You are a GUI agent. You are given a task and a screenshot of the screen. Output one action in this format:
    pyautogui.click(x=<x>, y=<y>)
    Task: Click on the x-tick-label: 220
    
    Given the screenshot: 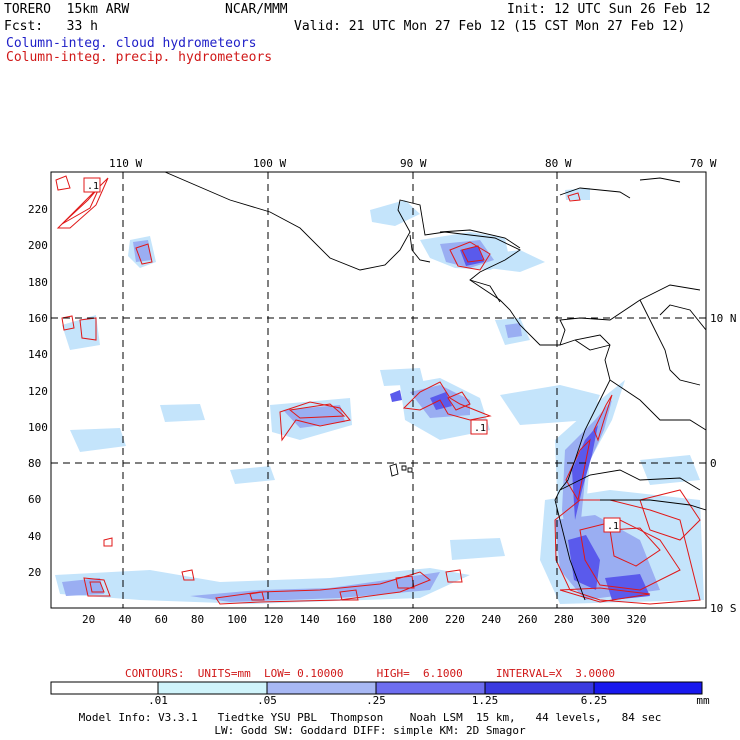 What is the action you would take?
    pyautogui.click(x=455, y=619)
    